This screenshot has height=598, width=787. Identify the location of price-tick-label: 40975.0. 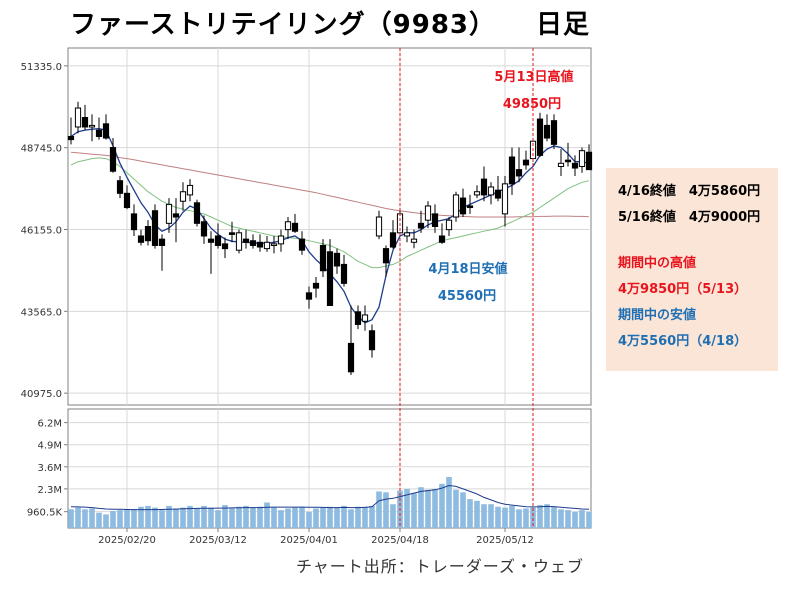
(41, 394).